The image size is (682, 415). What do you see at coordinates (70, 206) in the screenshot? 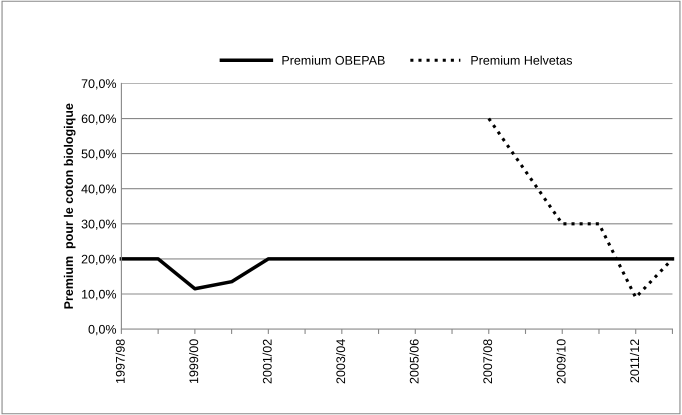
I see `y-axis-title: Premium pour le coton biologique` at bounding box center [70, 206].